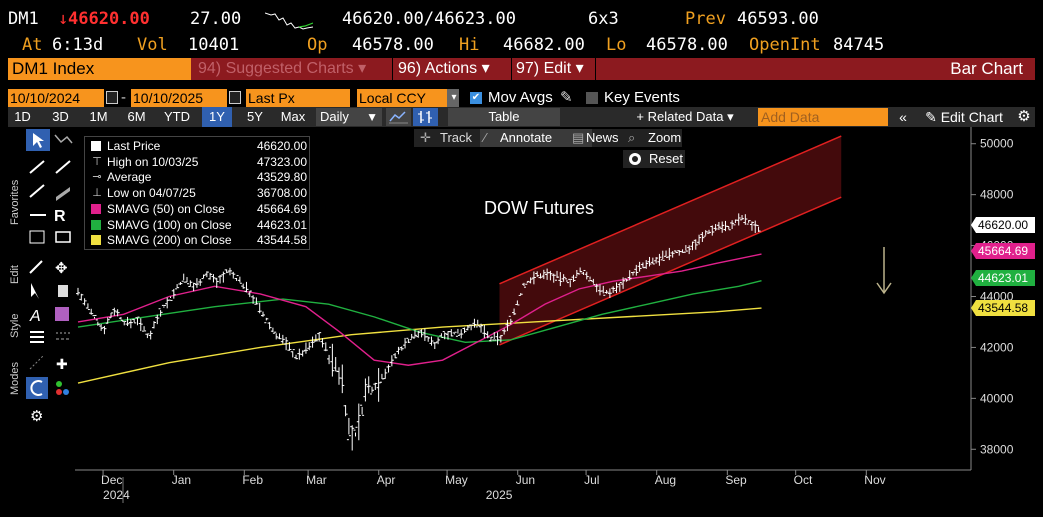  I want to click on legend-row: SMAVG (50) on Close 45664.69, so click(198, 209).